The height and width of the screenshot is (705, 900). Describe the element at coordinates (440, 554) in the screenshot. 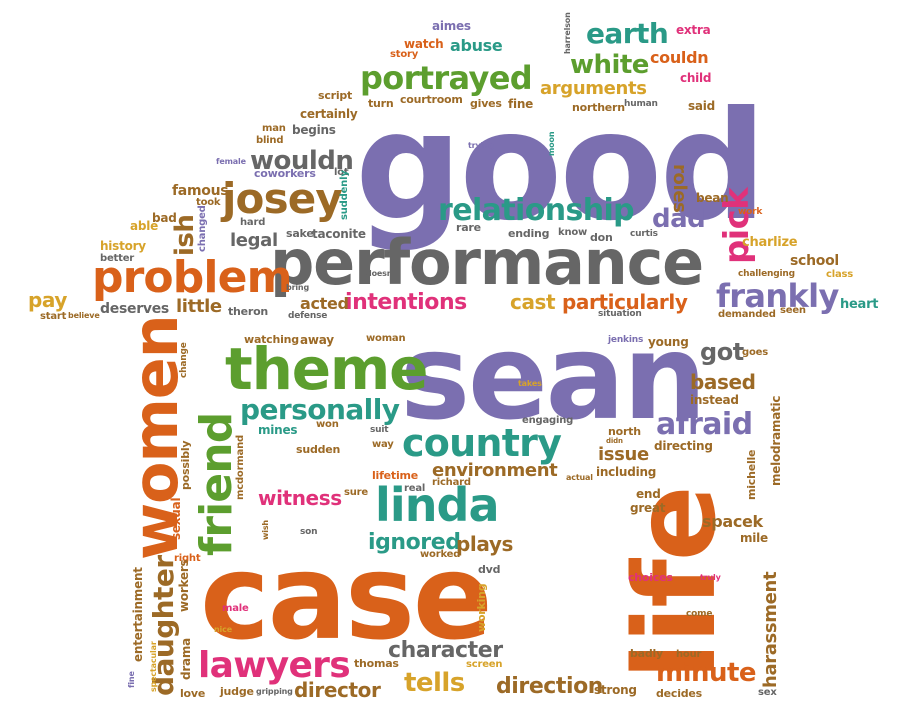

I see `word-worked: worked` at that location.